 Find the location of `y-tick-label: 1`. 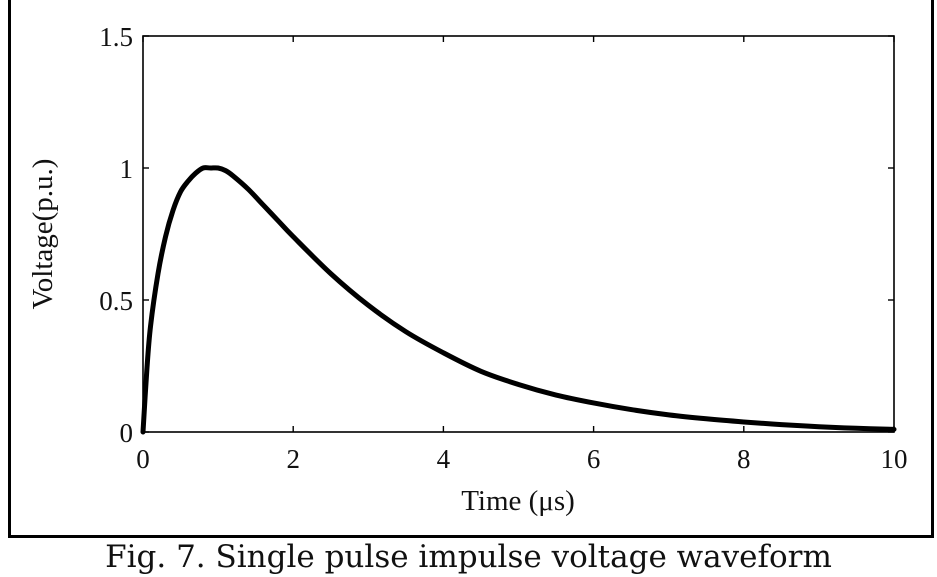

y-tick-label: 1 is located at coordinates (127, 169).